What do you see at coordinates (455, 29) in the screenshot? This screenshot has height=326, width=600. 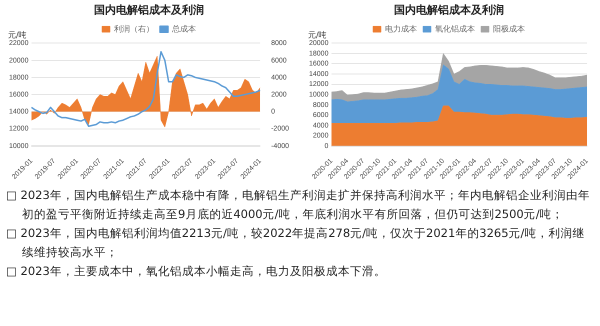 I see `legend-label: 氧化铝成本` at bounding box center [455, 29].